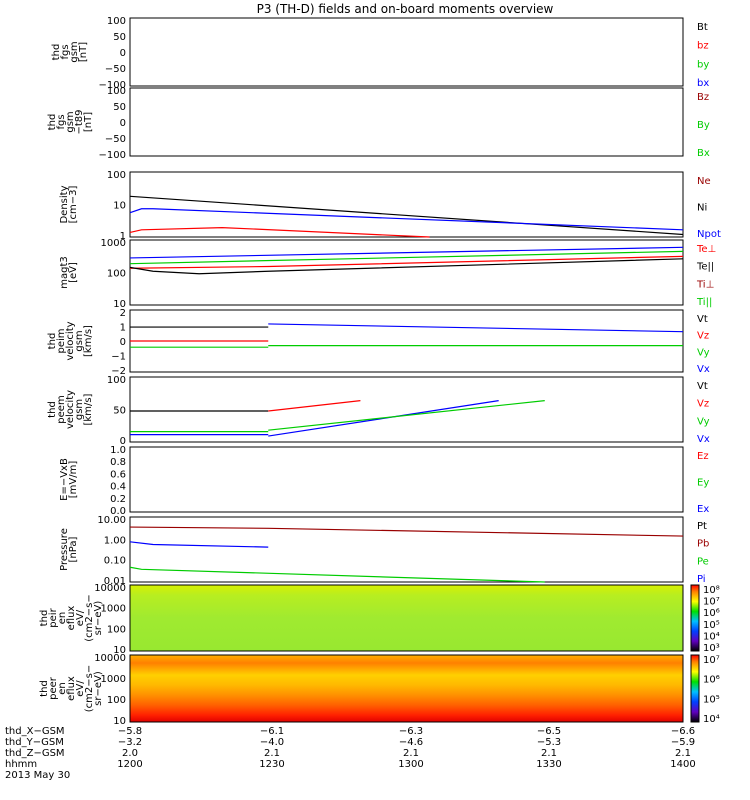 The width and height of the screenshot is (750, 800). Describe the element at coordinates (70, 409) in the screenshot. I see `y-axis-label: velocity` at that location.